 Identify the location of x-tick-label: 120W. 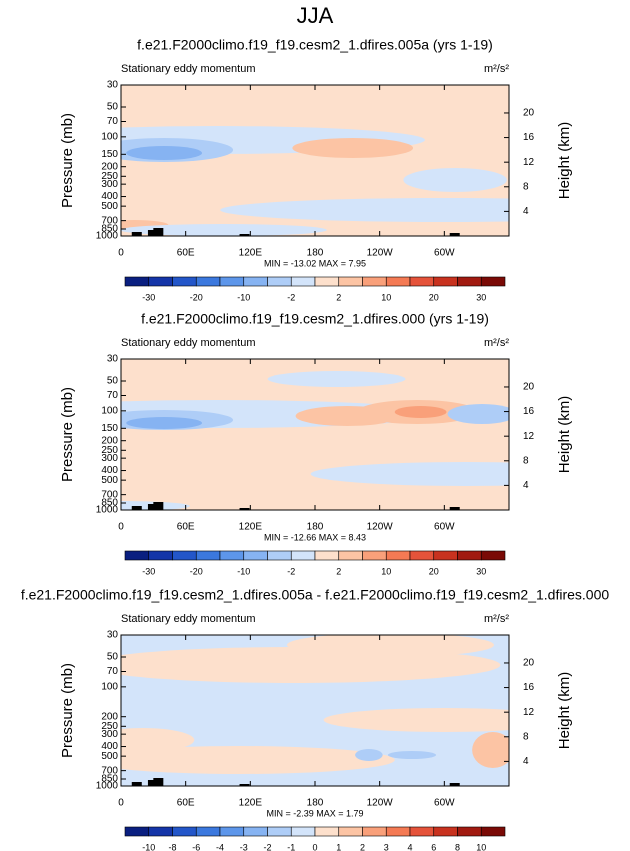
(380, 527).